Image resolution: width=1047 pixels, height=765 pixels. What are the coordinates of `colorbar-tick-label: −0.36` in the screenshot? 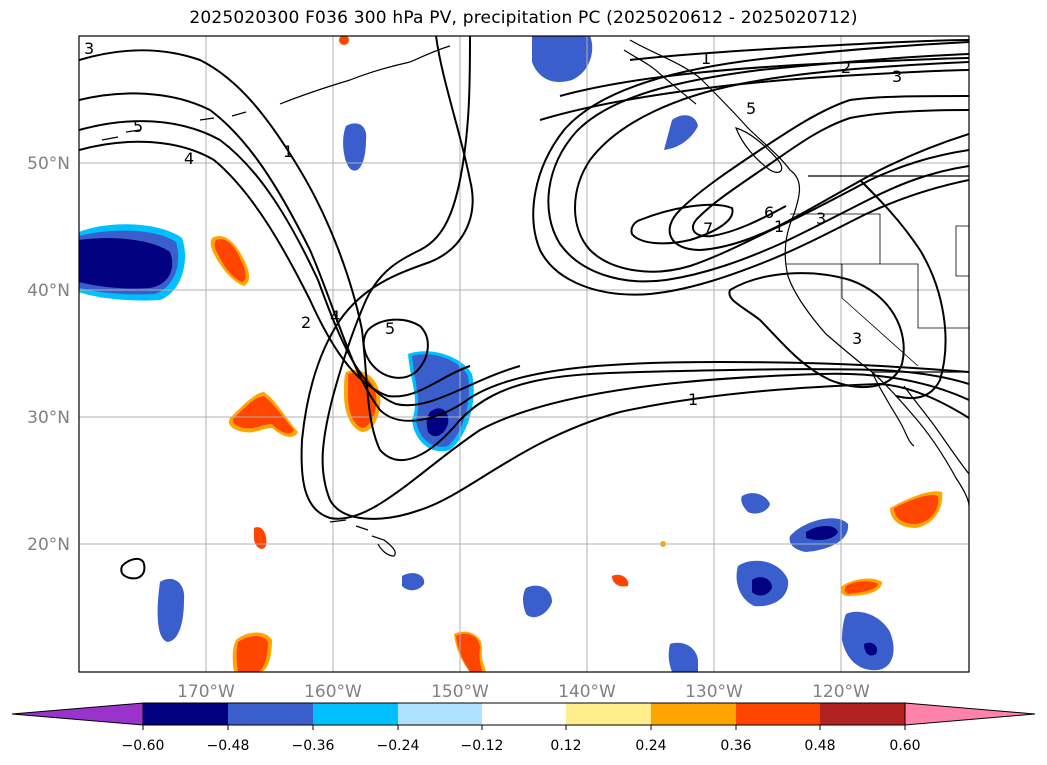 It's located at (313, 746).